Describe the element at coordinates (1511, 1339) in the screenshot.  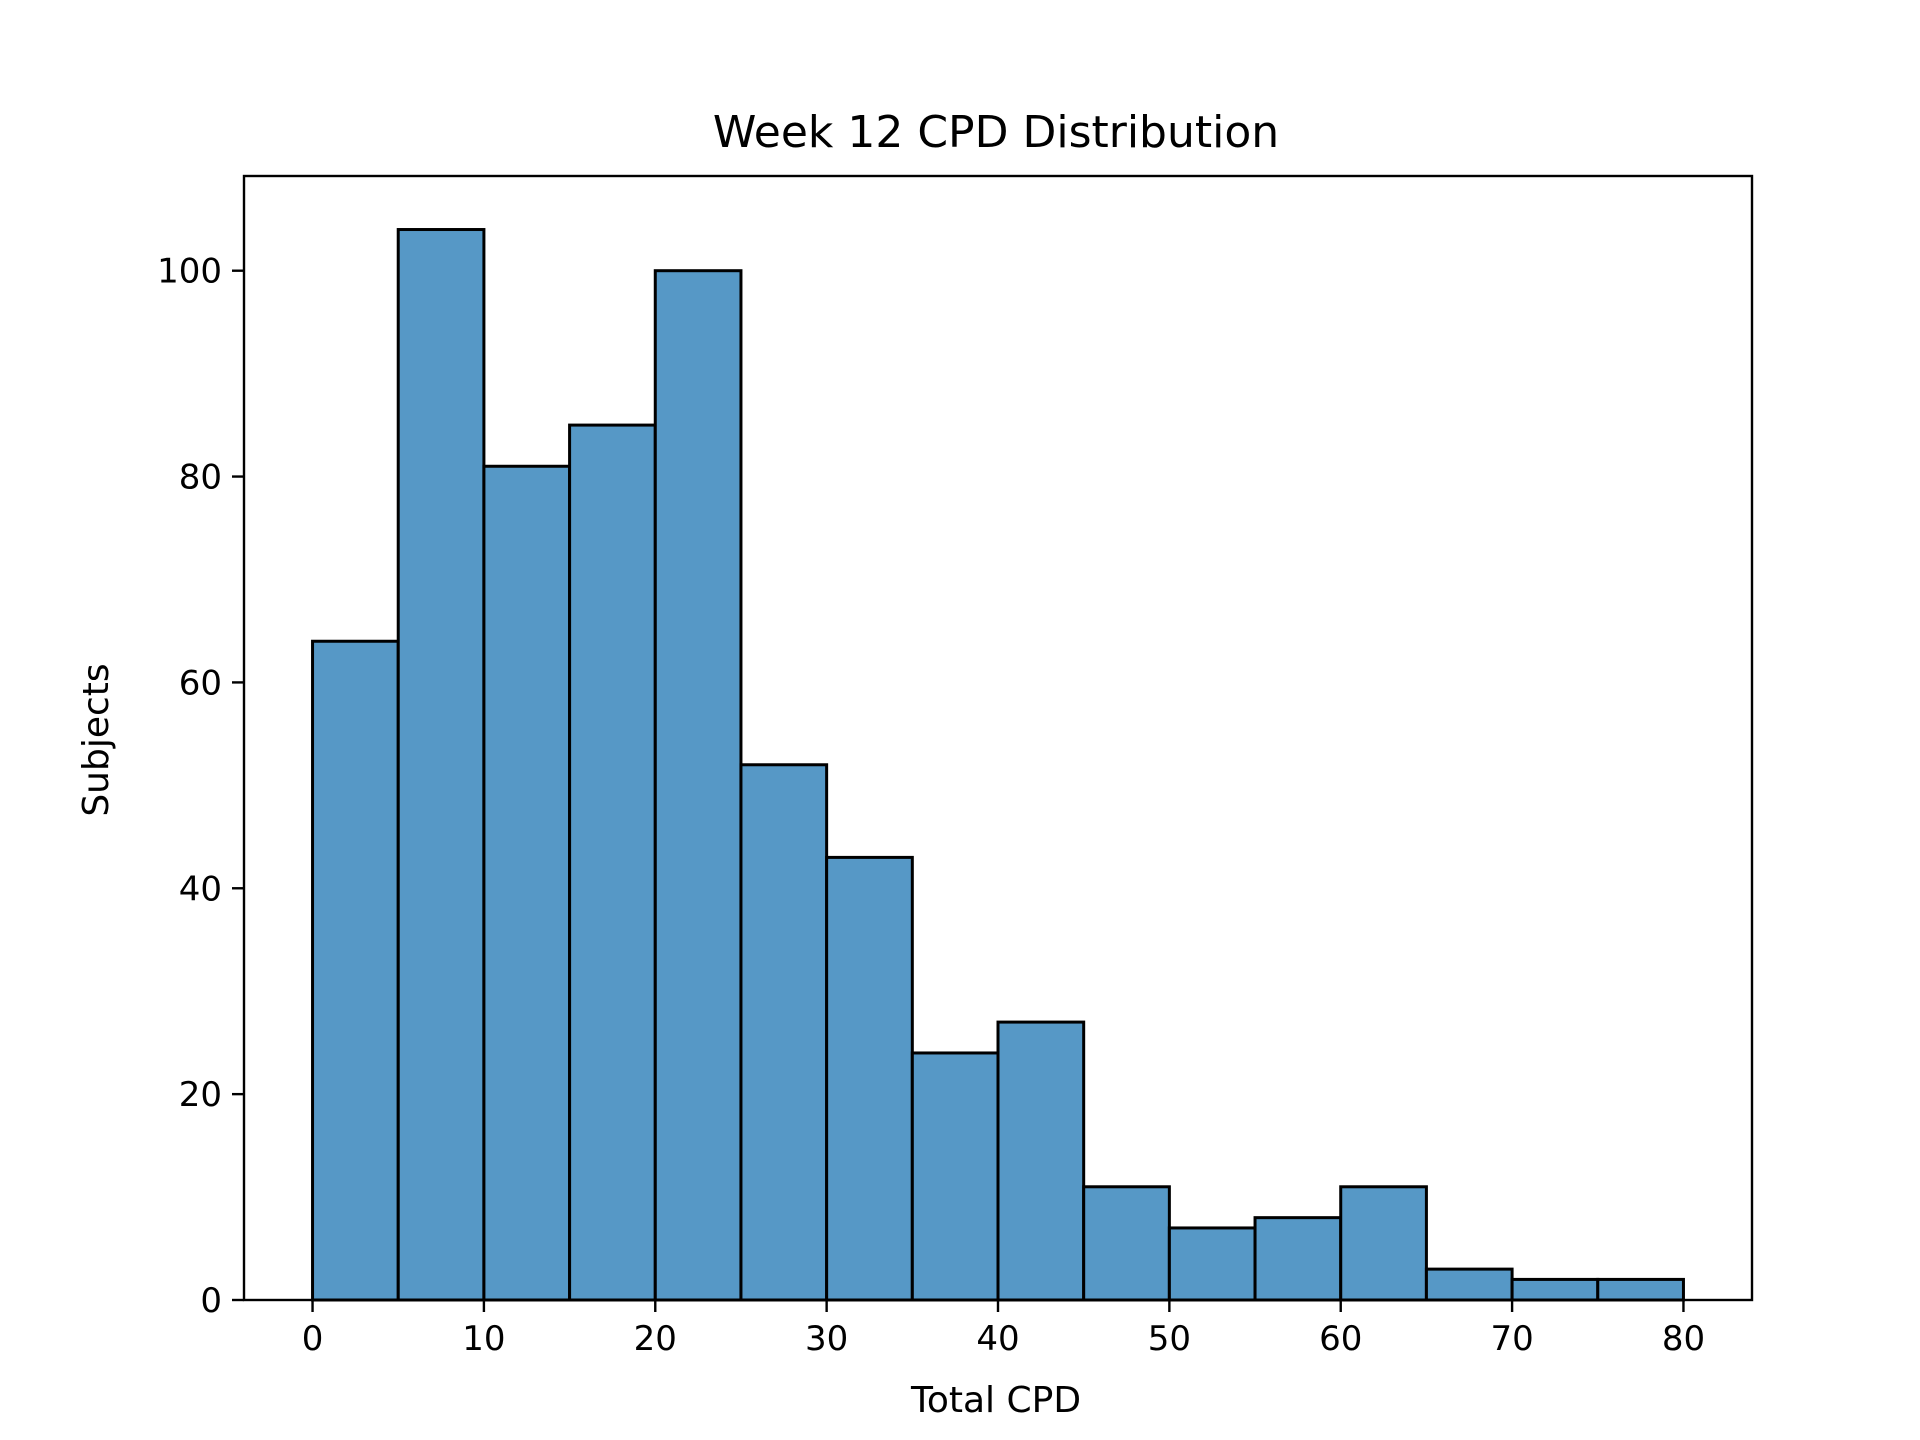
I see `x-tick-label: 70` at that location.